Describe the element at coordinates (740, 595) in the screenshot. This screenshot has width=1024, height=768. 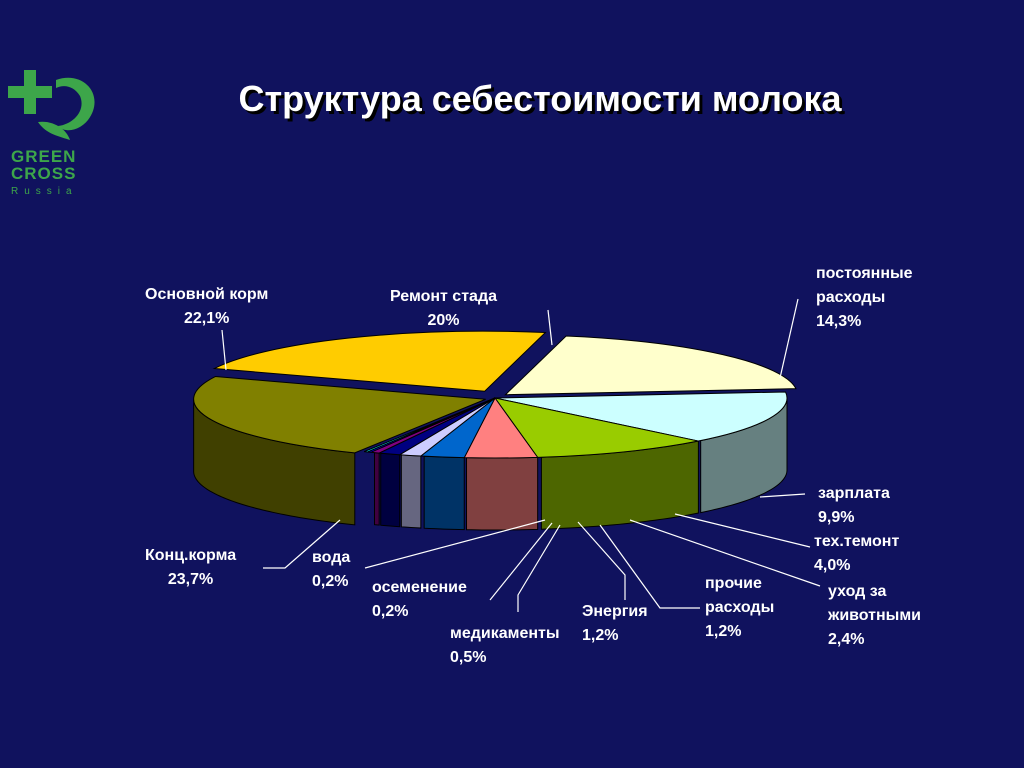
I see `slice-name-5: прочие расходы` at that location.